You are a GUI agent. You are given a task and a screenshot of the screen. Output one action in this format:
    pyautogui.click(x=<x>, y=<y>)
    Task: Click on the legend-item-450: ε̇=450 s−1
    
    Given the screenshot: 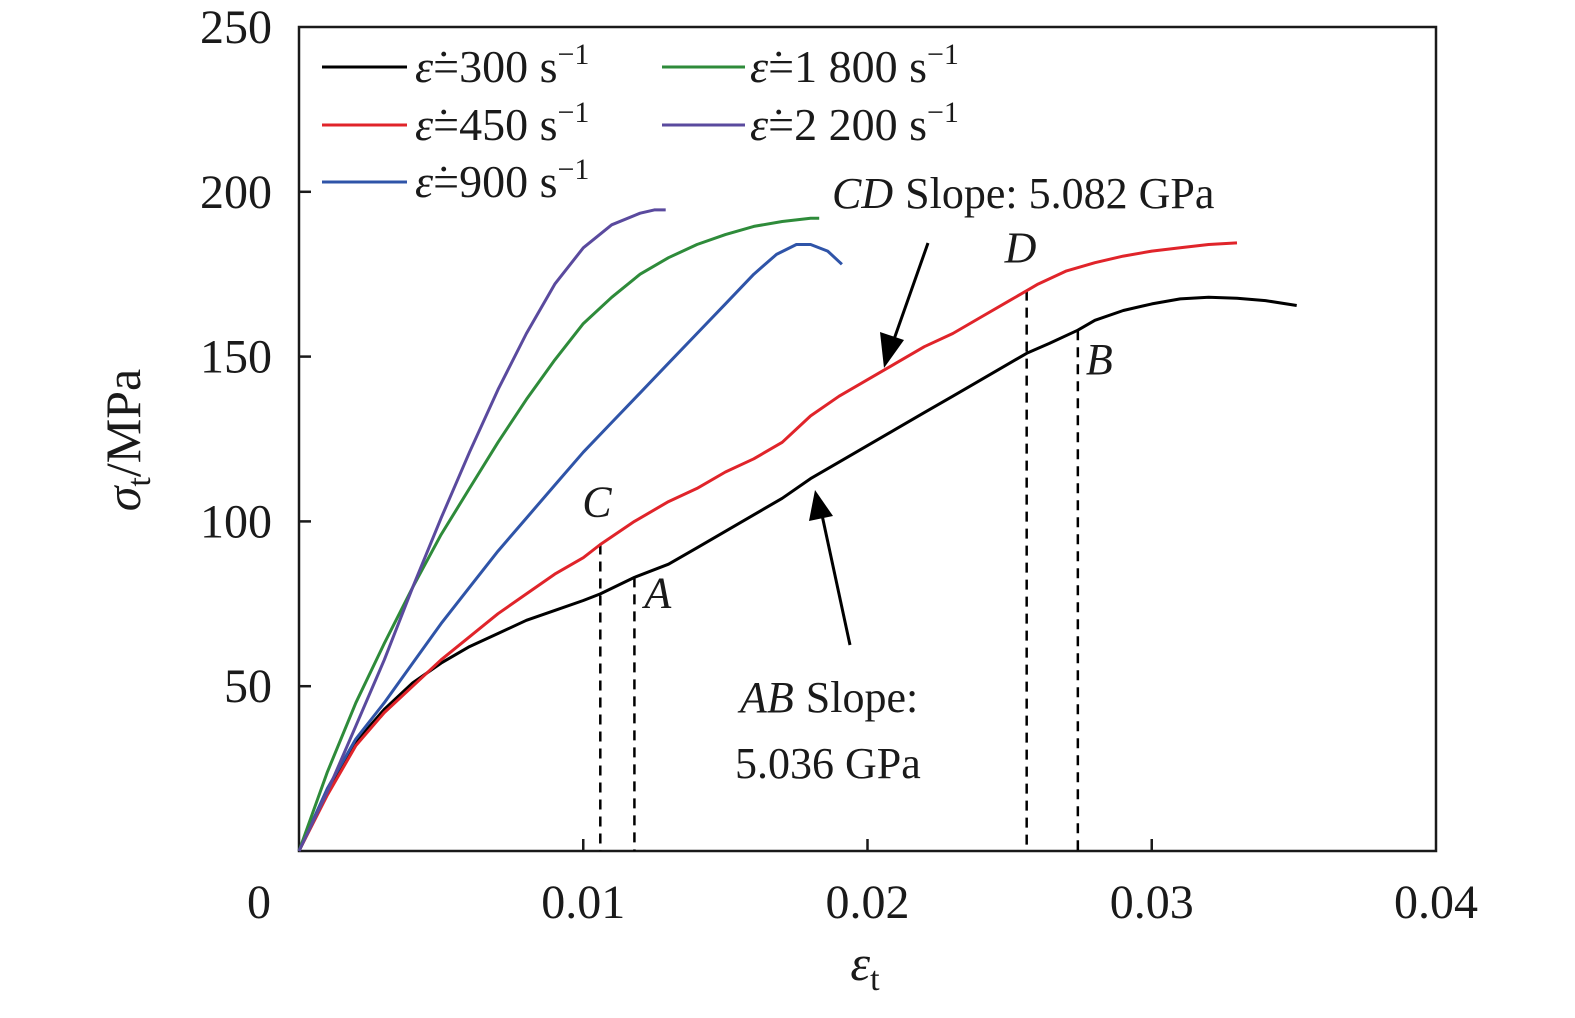 What is the action you would take?
    pyautogui.click(x=455, y=123)
    